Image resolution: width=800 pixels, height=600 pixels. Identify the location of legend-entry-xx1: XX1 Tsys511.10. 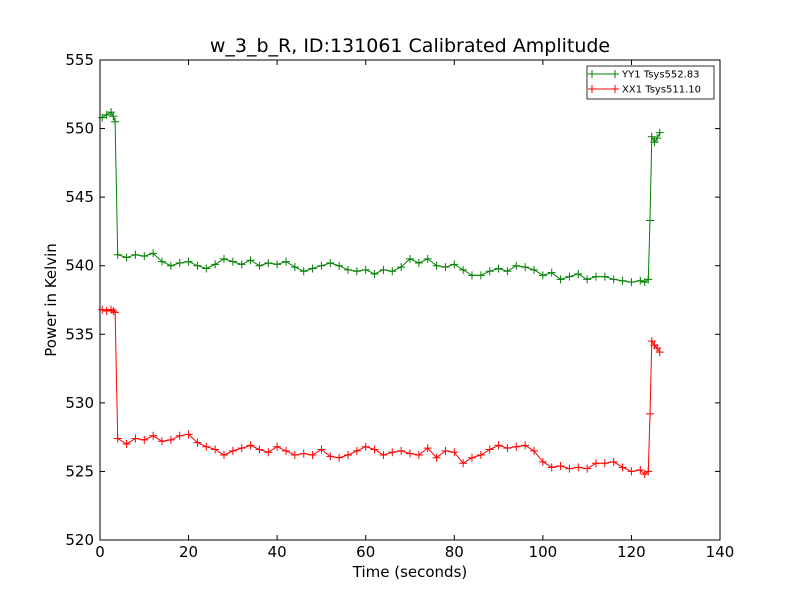
(644, 90).